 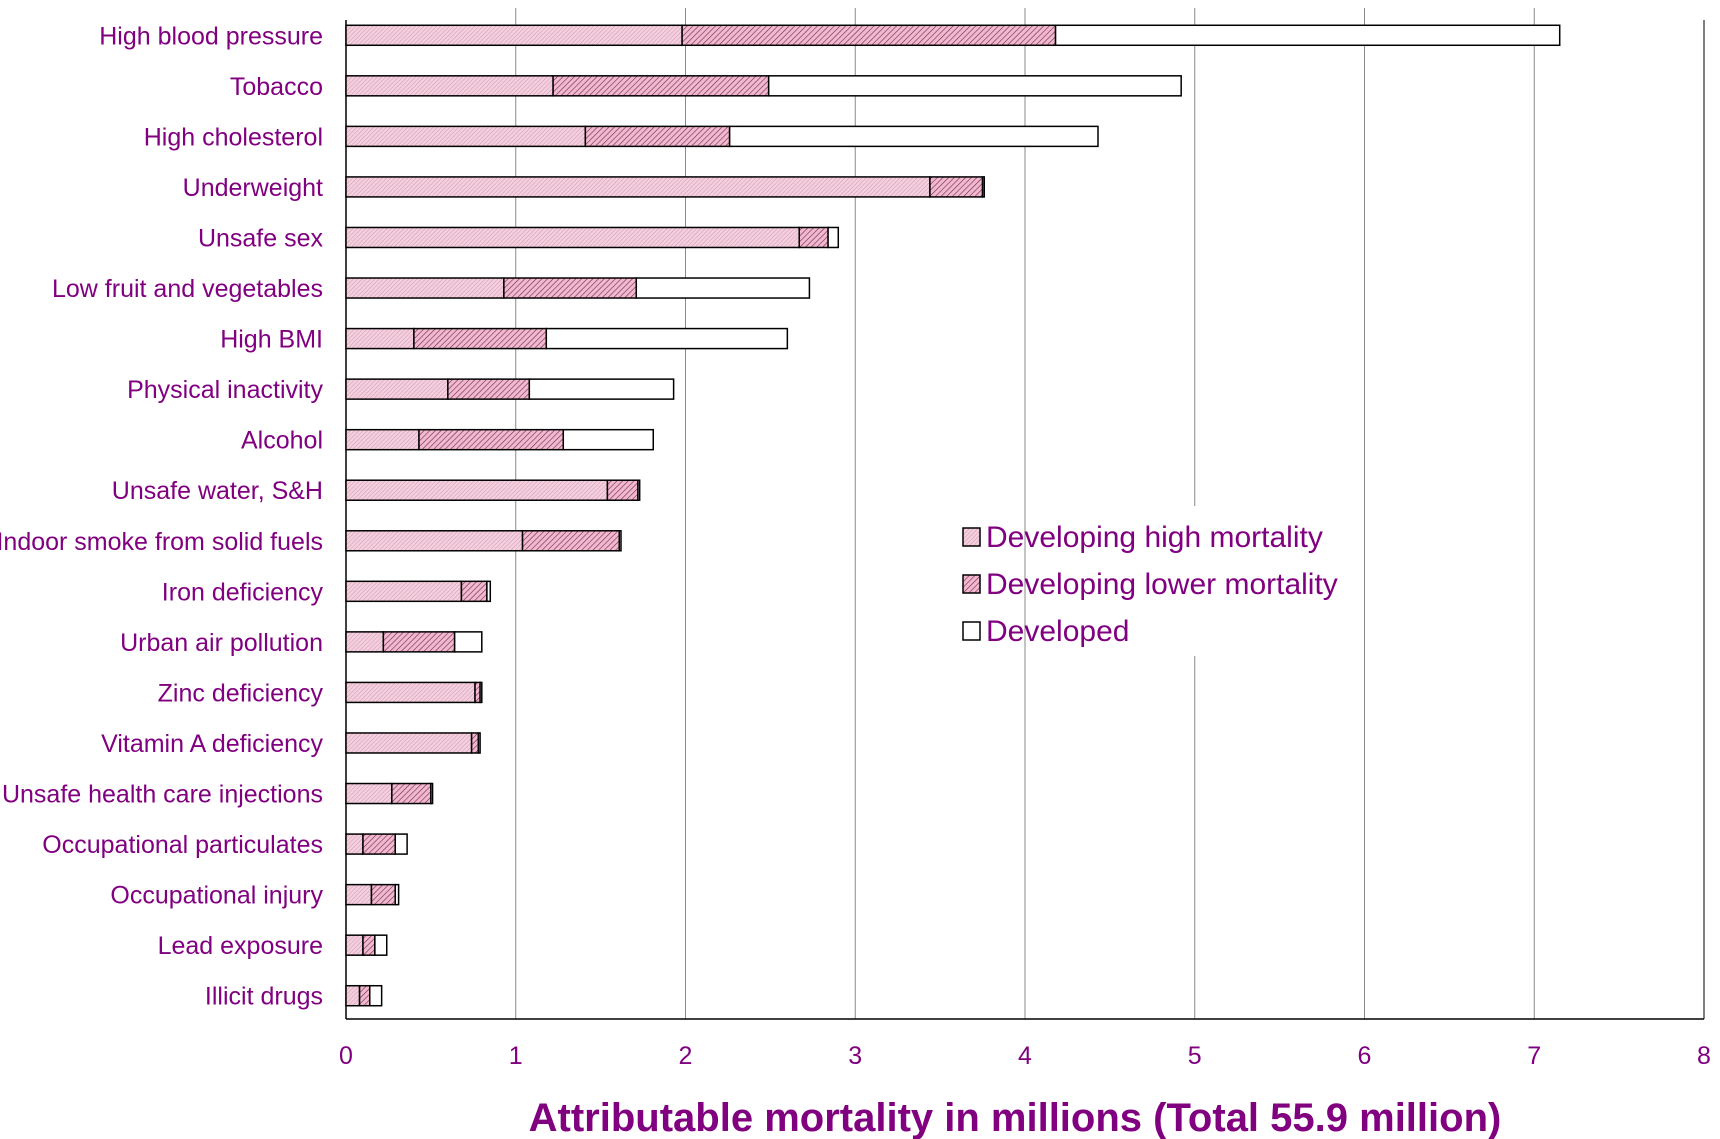 I want to click on category-label: Lead exposure, so click(x=240, y=946).